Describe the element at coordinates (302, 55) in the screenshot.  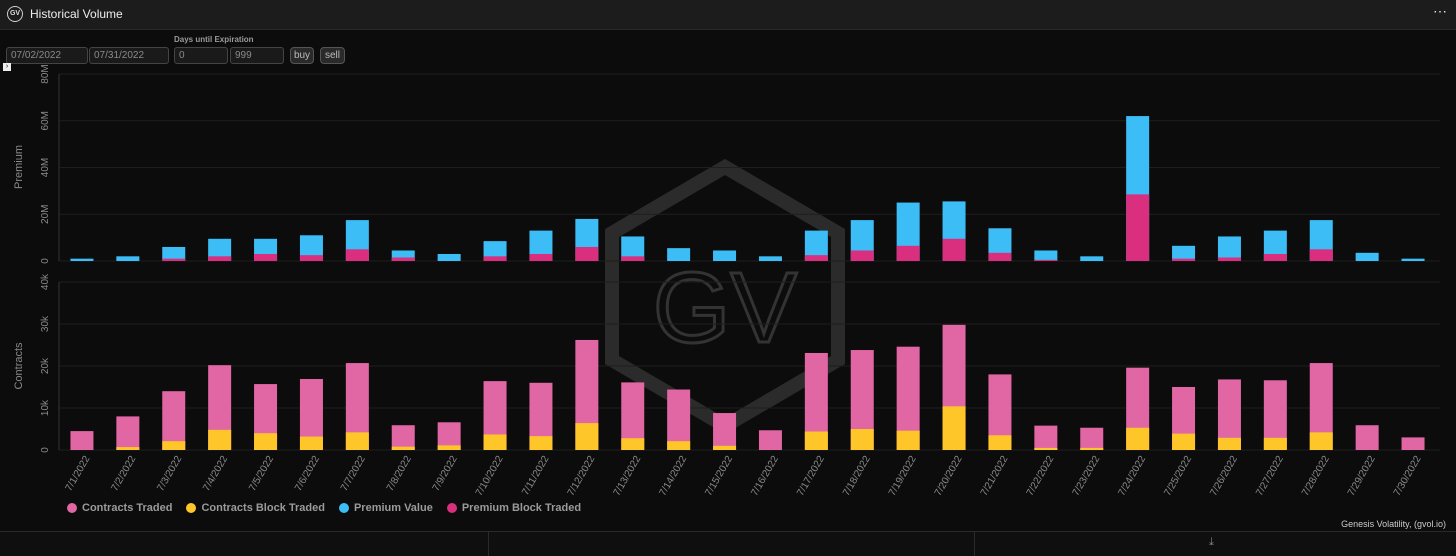
I see `buy-button: buy` at that location.